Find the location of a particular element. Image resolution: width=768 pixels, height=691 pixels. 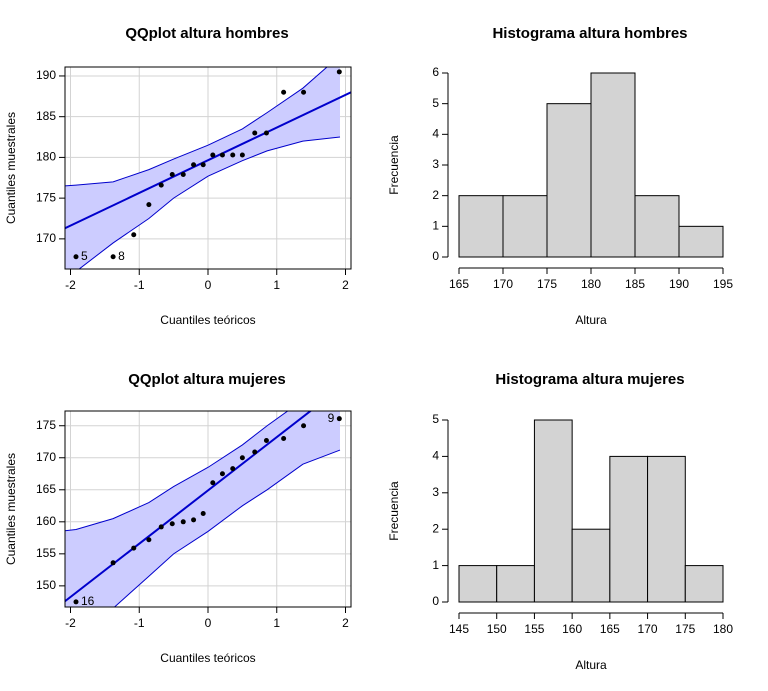

chart-title: Histograma altura hombres is located at coordinates (589, 33).